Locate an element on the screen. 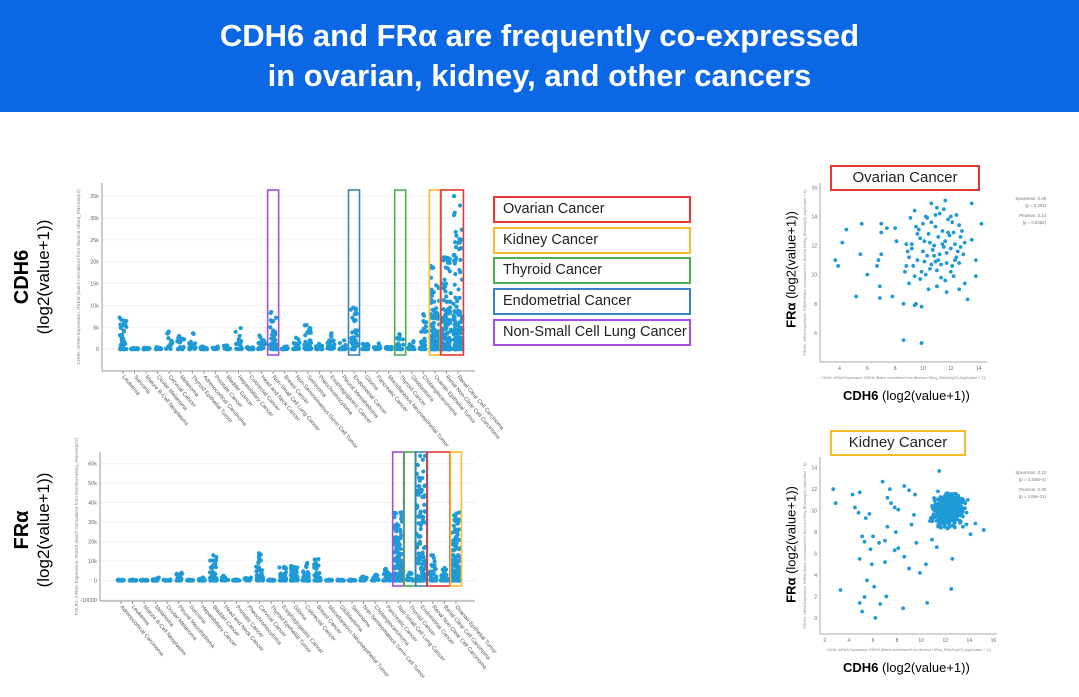  x-tick-label: 16 is located at coordinates (994, 641).